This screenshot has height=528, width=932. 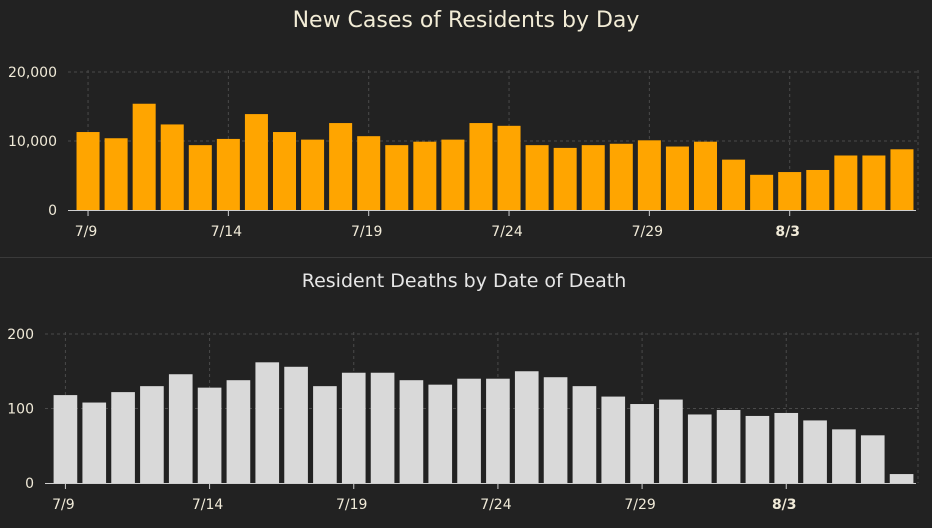 What do you see at coordinates (464, 281) in the screenshot?
I see `chart-title: Resident Deaths by Date of Death` at bounding box center [464, 281].